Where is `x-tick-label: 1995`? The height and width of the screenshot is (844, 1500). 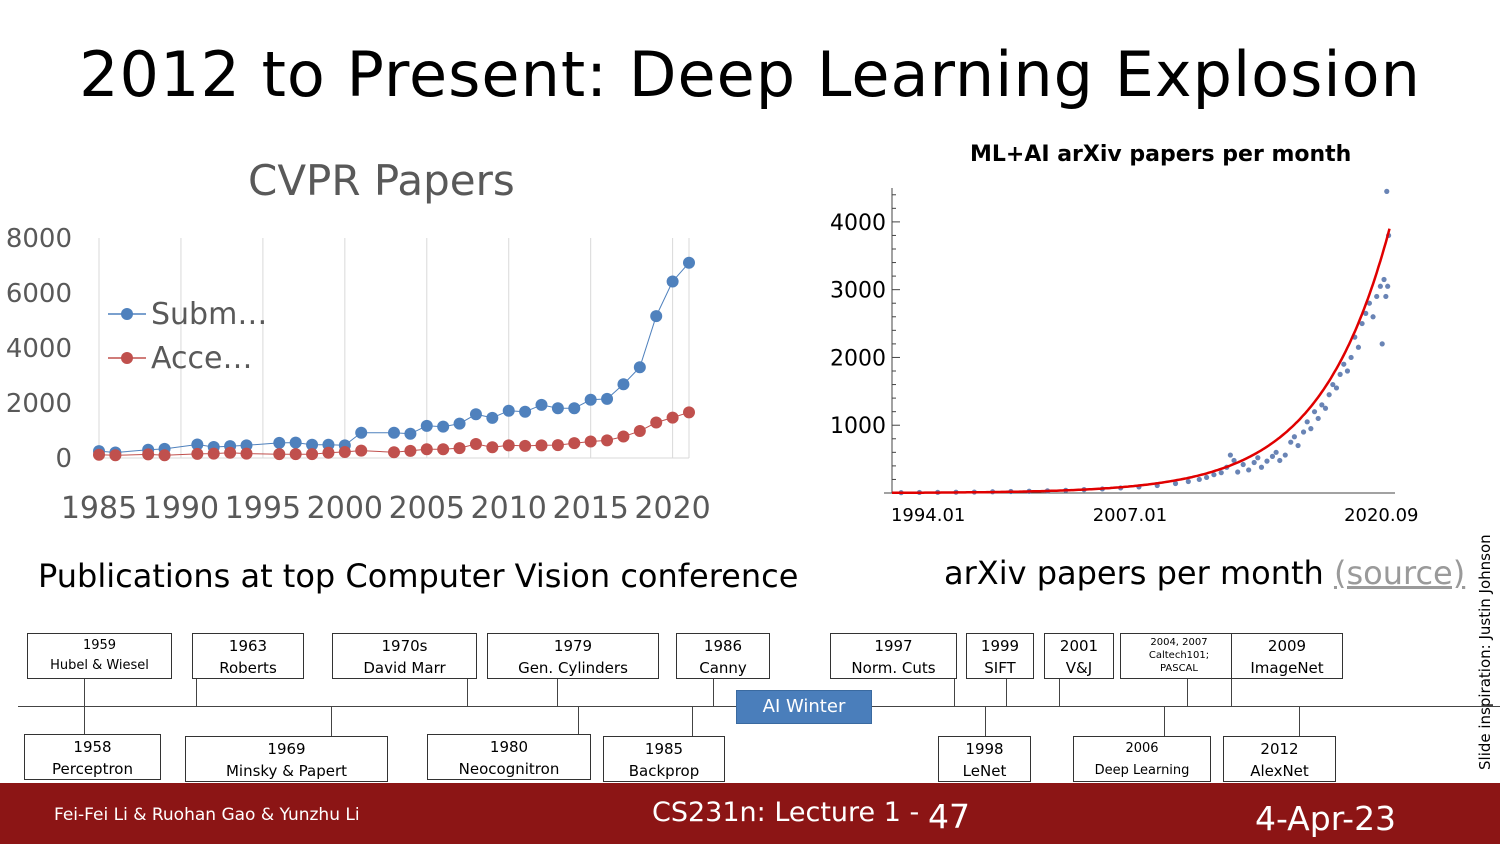 x-tick-label: 1995 is located at coordinates (263, 508).